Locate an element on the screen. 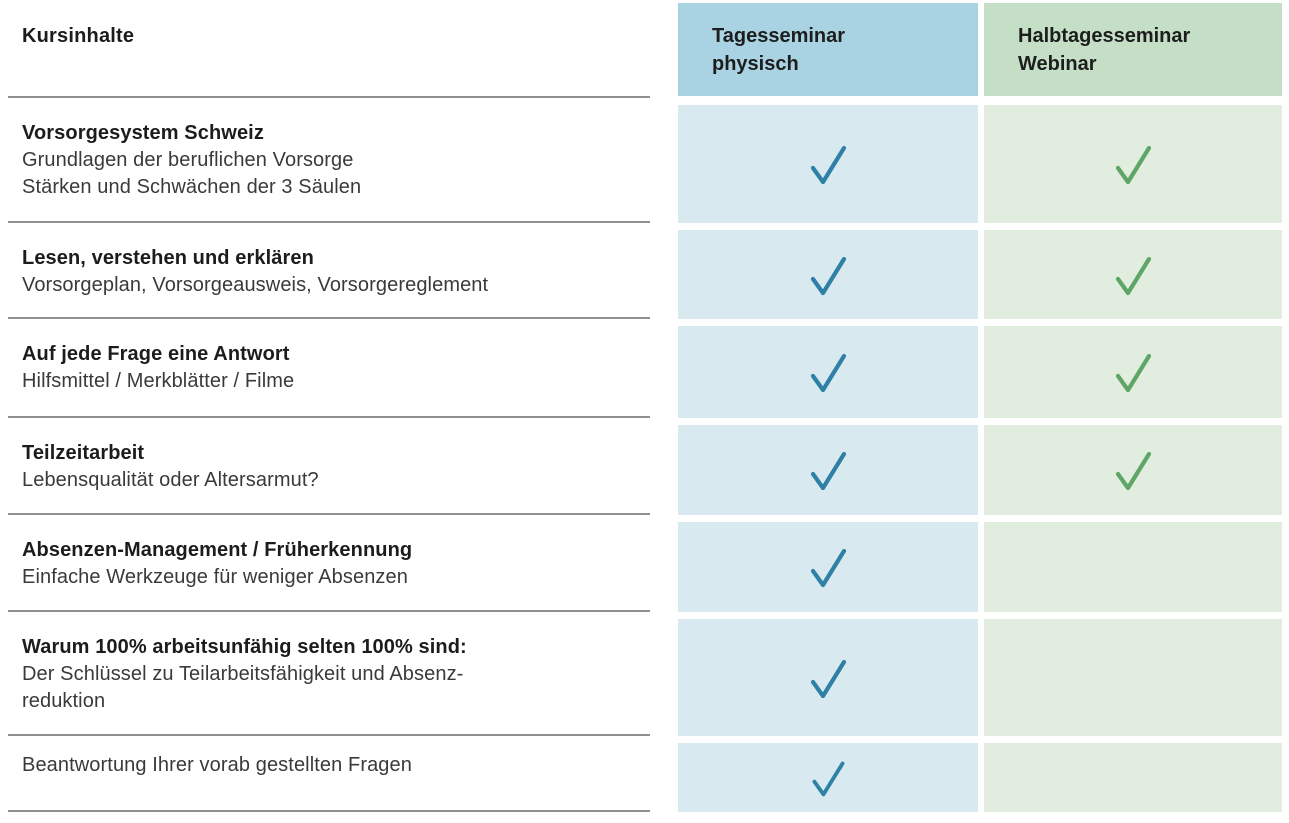 This screenshot has height=823, width=1289. row-description: Lebensqualität oder Altersarmut? is located at coordinates (170, 480).